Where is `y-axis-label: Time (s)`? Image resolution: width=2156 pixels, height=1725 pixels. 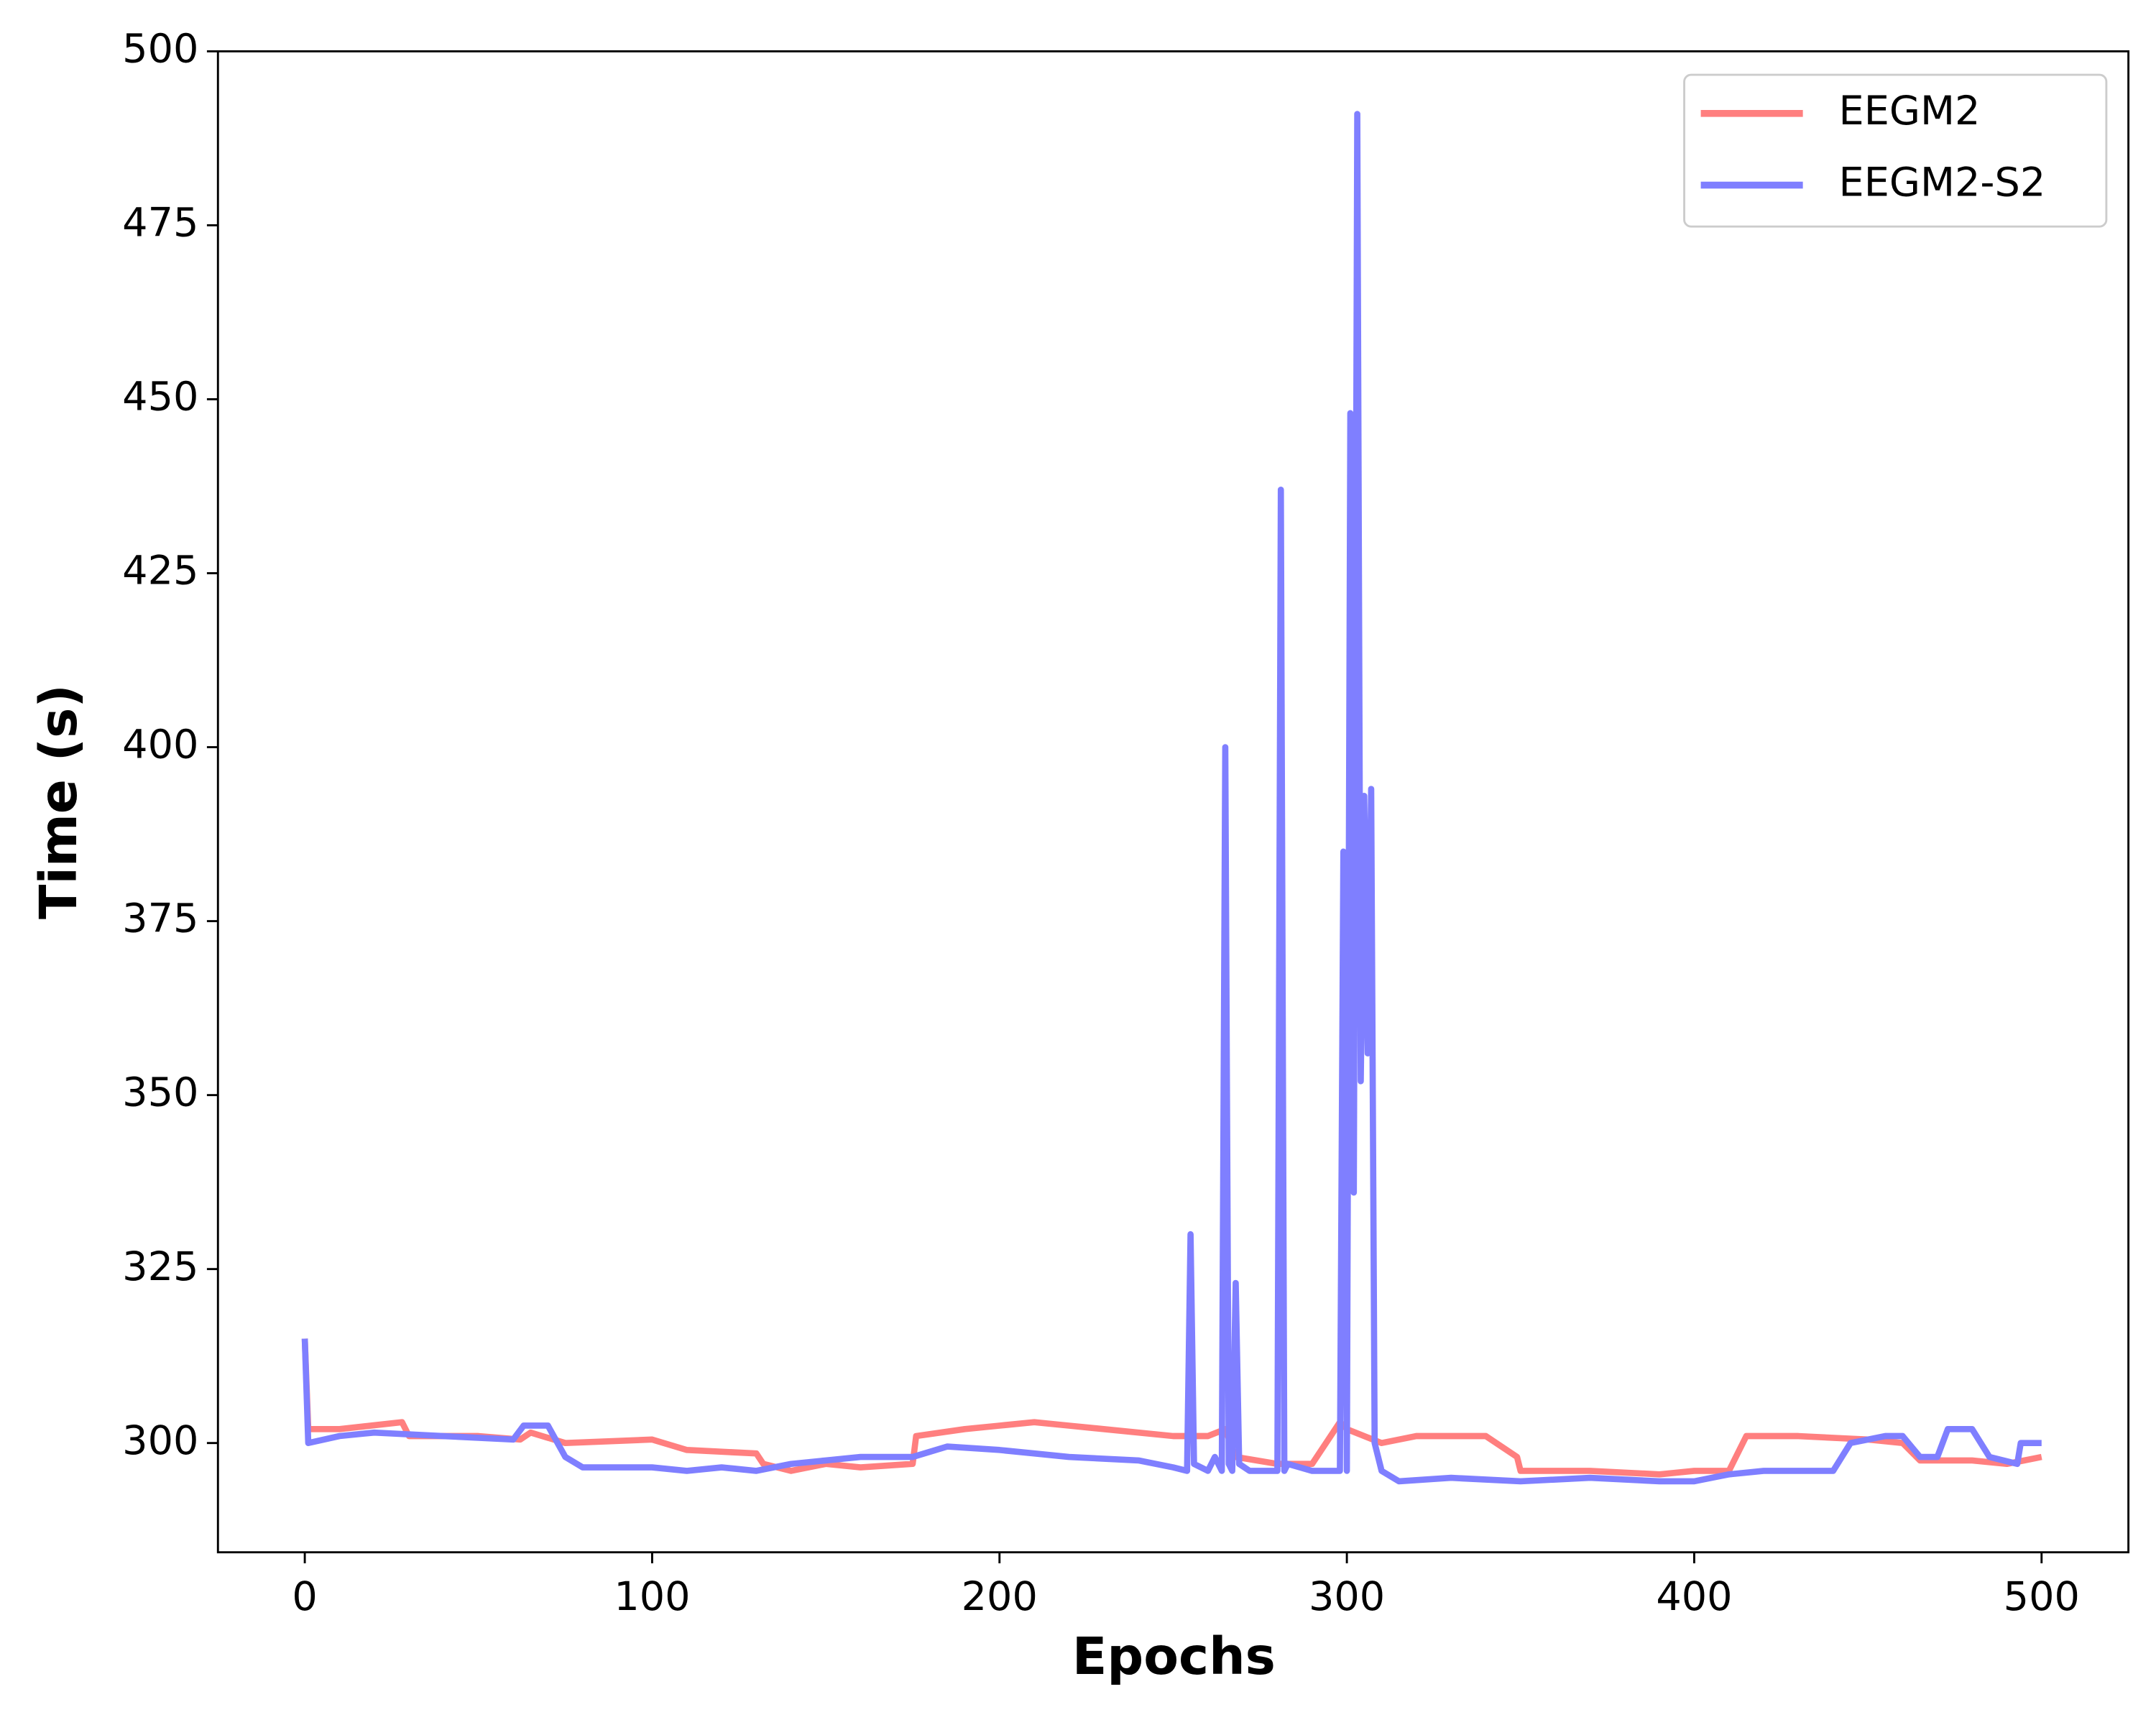 y-axis-label: Time (s) is located at coordinates (59, 801).